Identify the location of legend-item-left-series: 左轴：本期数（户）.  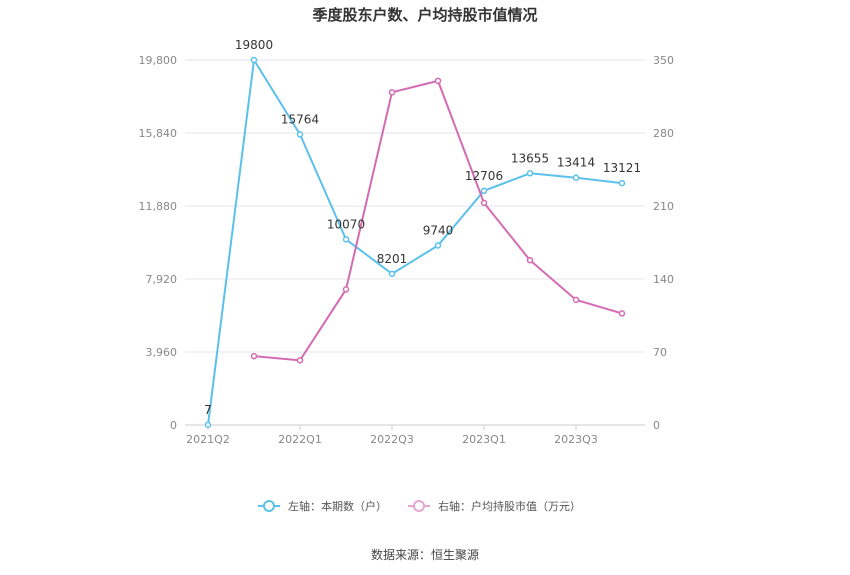
(322, 506).